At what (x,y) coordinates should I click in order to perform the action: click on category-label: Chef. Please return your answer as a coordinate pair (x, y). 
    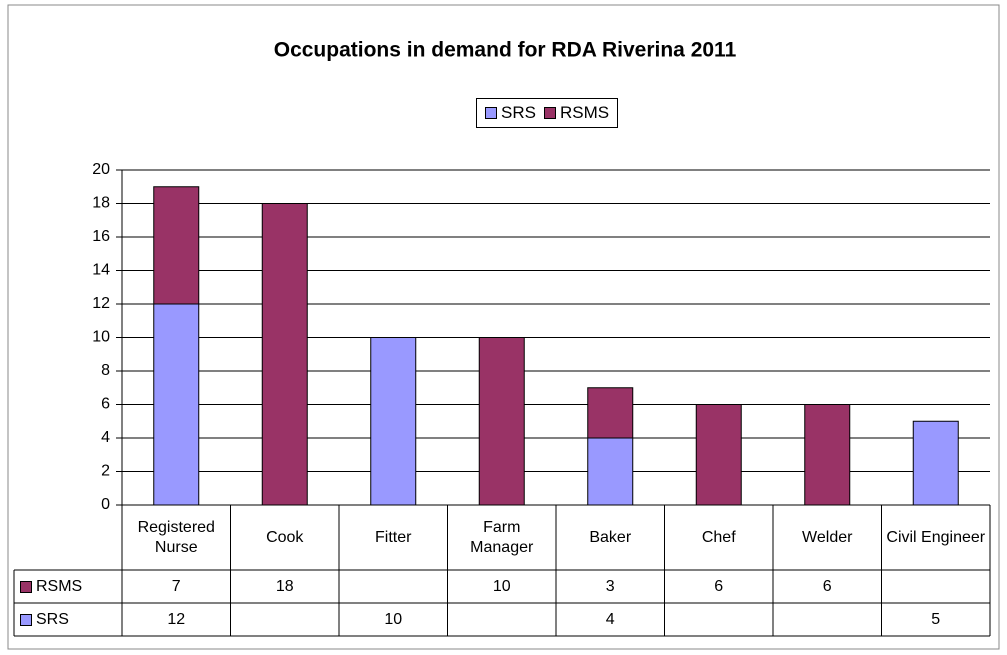
    Looking at the image, I should click on (718, 537).